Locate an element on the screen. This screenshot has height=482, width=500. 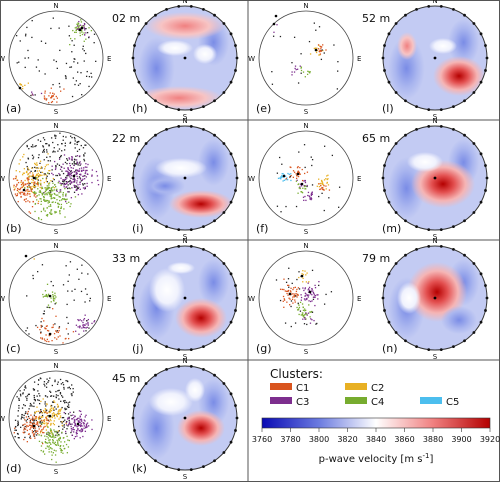
center-point is located at coordinates (185, 298).